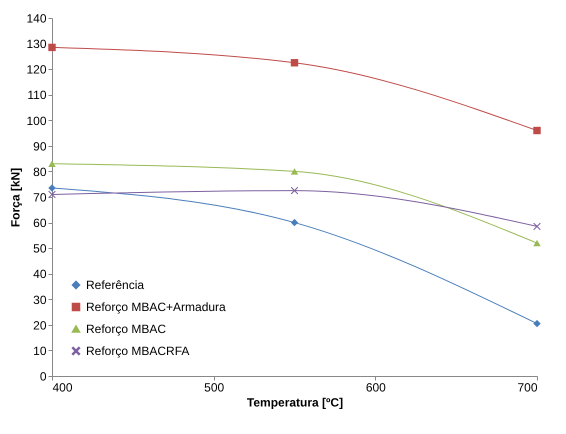  I want to click on y-tick-label: 30, so click(40, 299).